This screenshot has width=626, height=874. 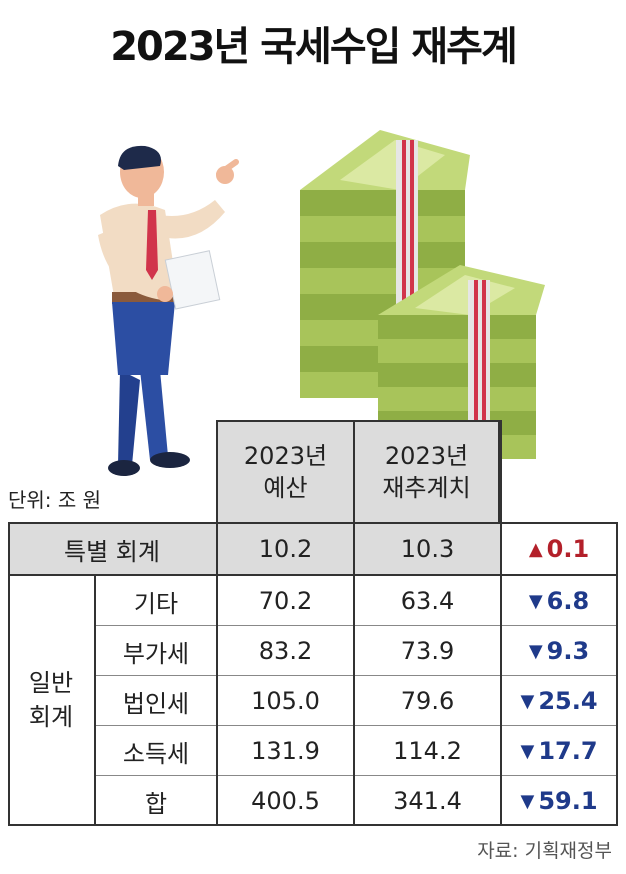 I want to click on column-header-reestimate: 2023년 재추계치, so click(x=426, y=472).